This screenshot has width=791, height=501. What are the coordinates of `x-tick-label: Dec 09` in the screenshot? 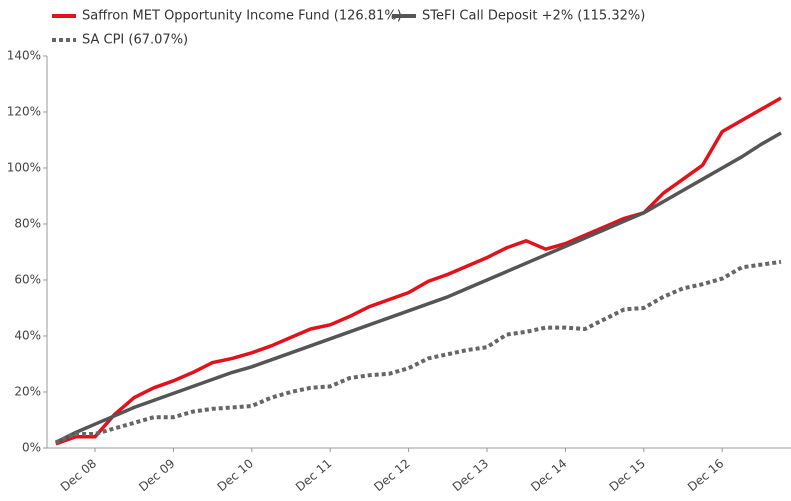 It's located at (156, 475).